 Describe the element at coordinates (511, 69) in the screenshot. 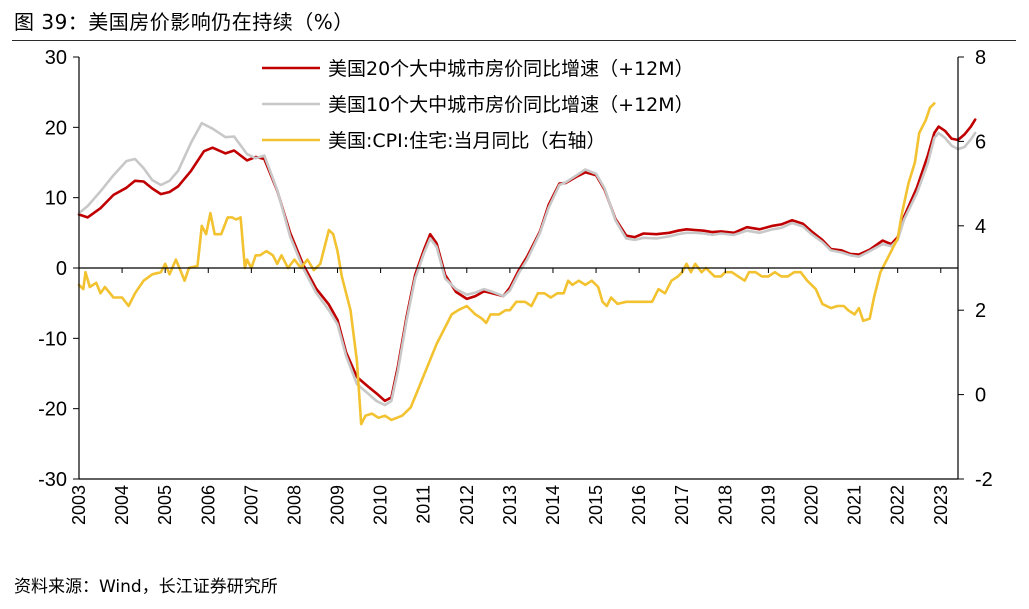

I see `legend-label-1: 美国20个大中城市房价同比增速（+12M）` at that location.